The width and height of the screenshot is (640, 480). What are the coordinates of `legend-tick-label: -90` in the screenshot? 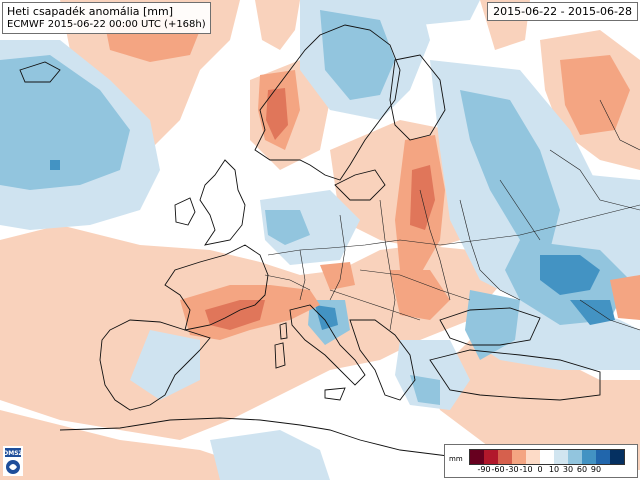 It's located at (484, 469).